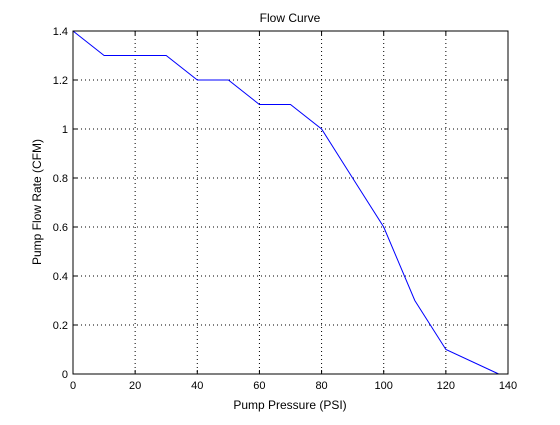  Describe the element at coordinates (60, 228) in the screenshot. I see `y-tick-label: 0.6` at that location.